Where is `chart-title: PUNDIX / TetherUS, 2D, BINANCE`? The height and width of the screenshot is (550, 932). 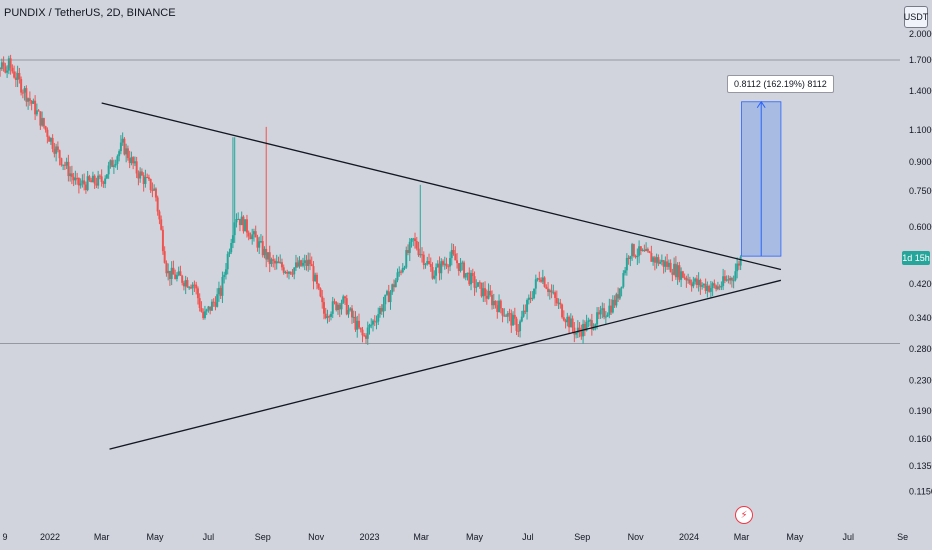 chart-title: PUNDIX / TetherUS, 2D, BINANCE is located at coordinates (90, 13).